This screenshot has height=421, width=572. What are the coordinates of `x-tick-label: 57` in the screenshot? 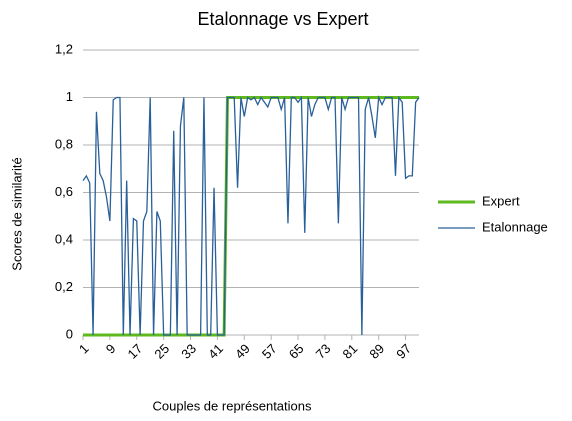 It's located at (269, 351).